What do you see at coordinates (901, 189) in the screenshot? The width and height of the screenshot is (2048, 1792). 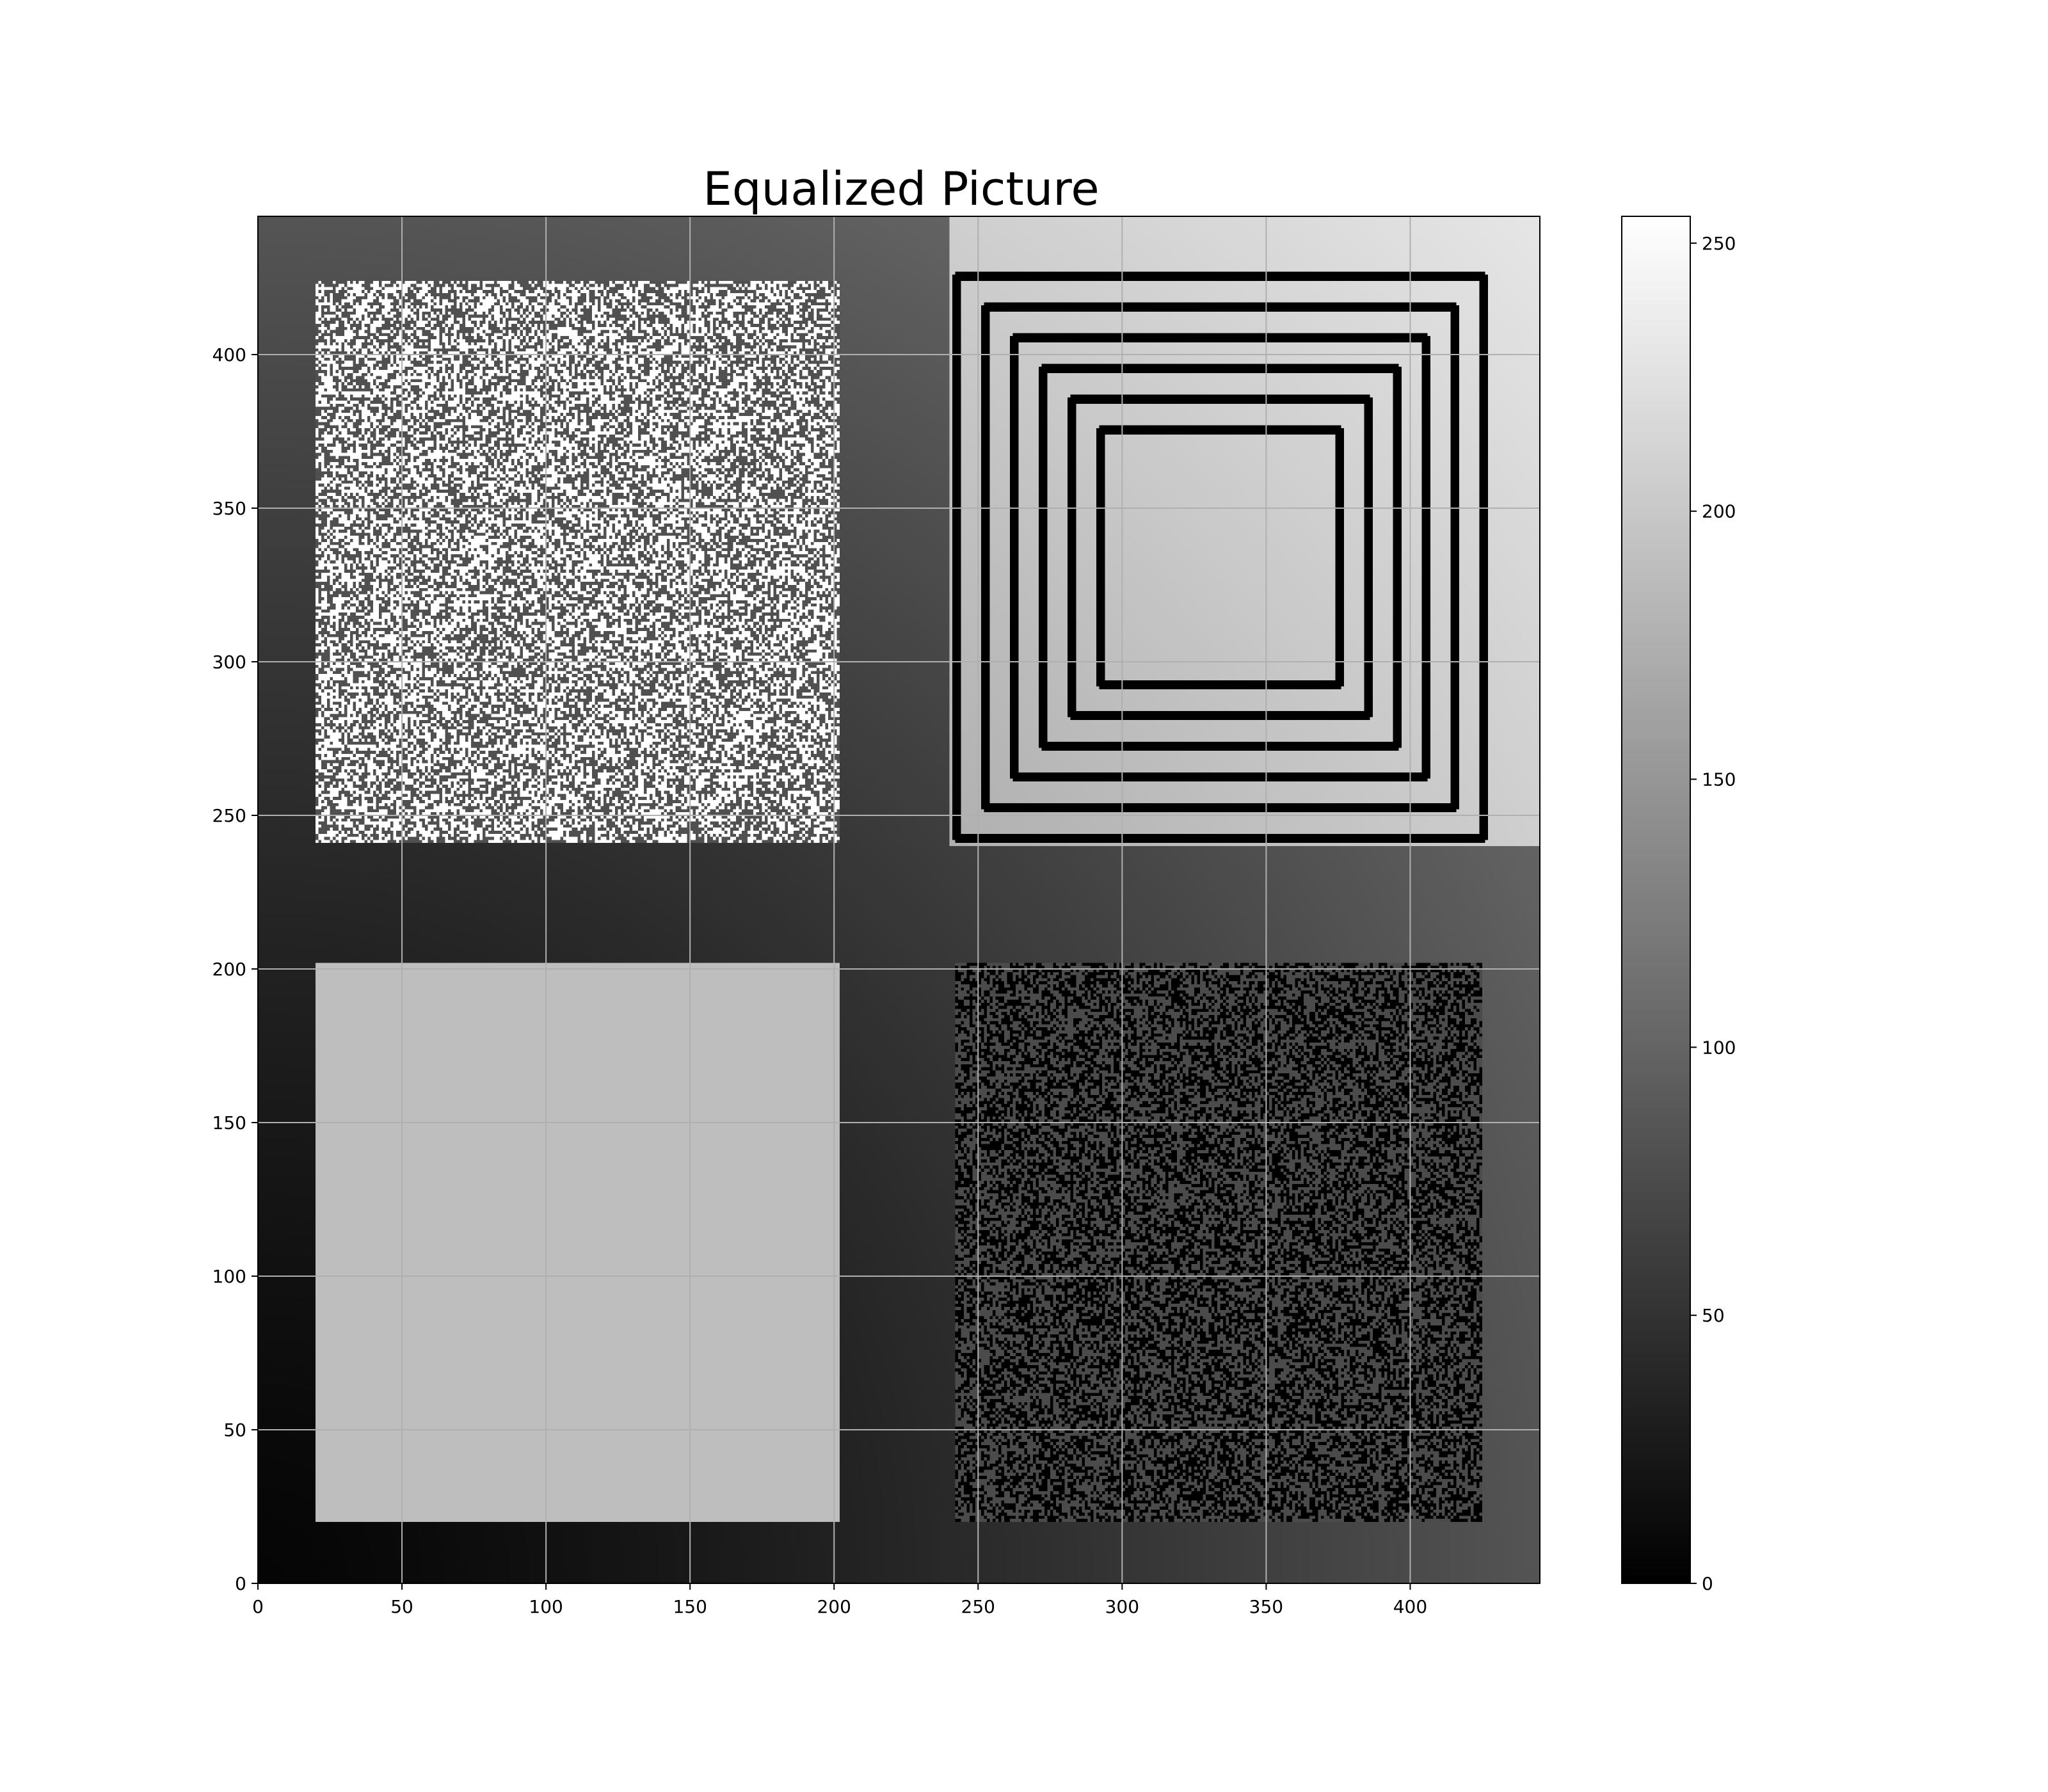 I see `chart-title: Equalized Picture` at bounding box center [901, 189].